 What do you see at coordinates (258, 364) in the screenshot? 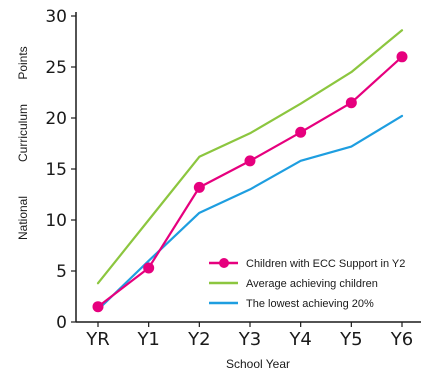
I see `x-axis-label: School Year` at bounding box center [258, 364].